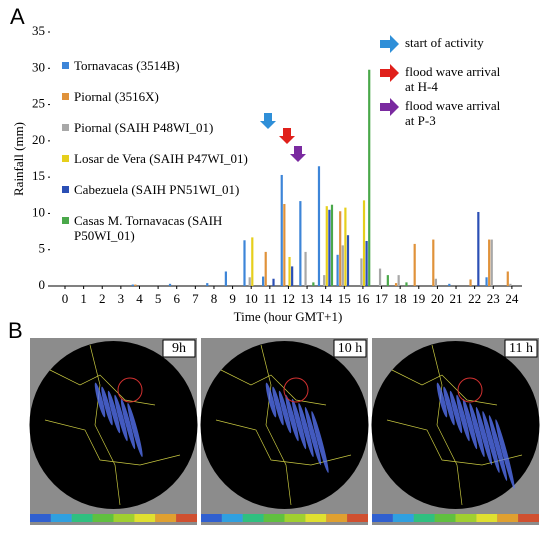 Image resolution: width=550 pixels, height=535 pixels. I want to click on x-tick-label: 20, so click(437, 298).